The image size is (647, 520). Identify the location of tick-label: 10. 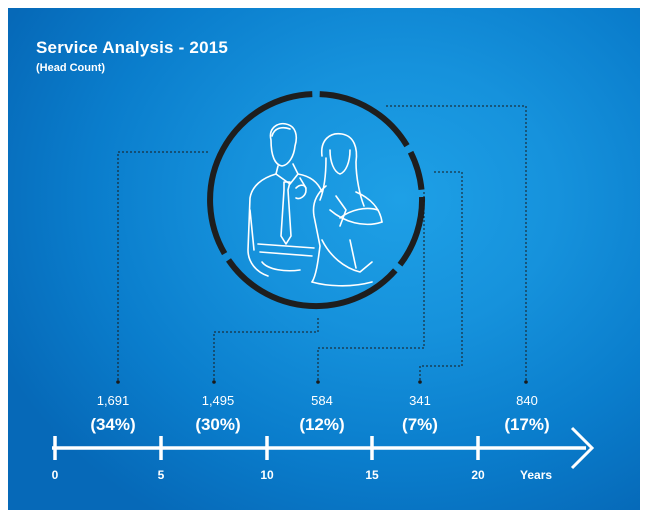
(267, 475).